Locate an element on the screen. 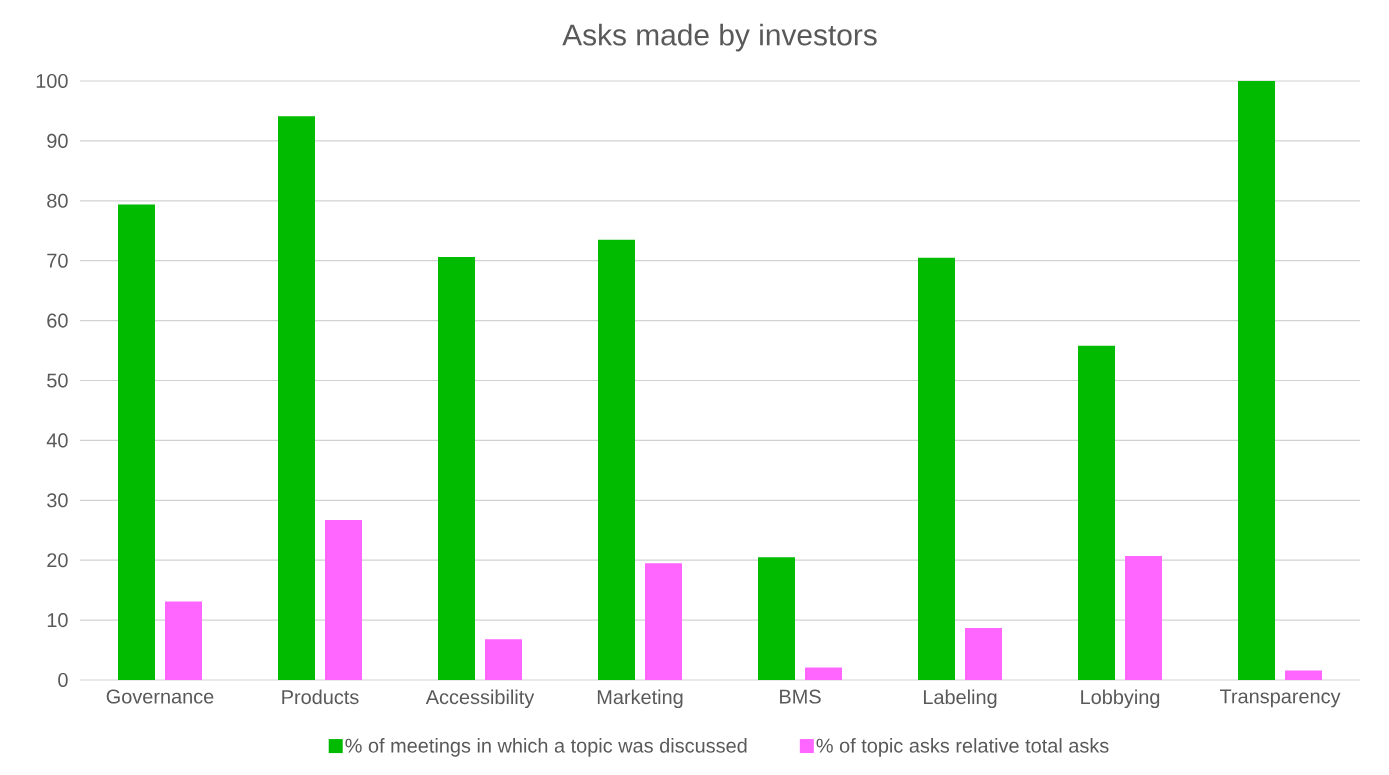  x-tick-label: Transparency is located at coordinates (1280, 698).